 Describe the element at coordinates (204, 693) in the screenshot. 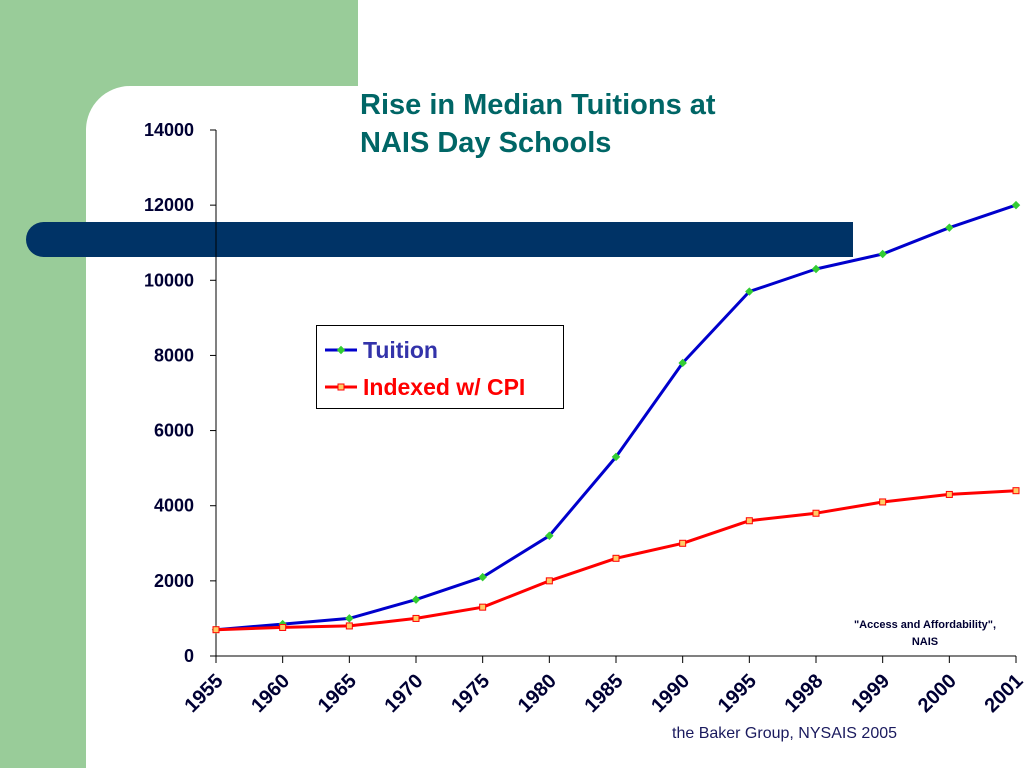

I see `x-tick-label: 1955` at that location.